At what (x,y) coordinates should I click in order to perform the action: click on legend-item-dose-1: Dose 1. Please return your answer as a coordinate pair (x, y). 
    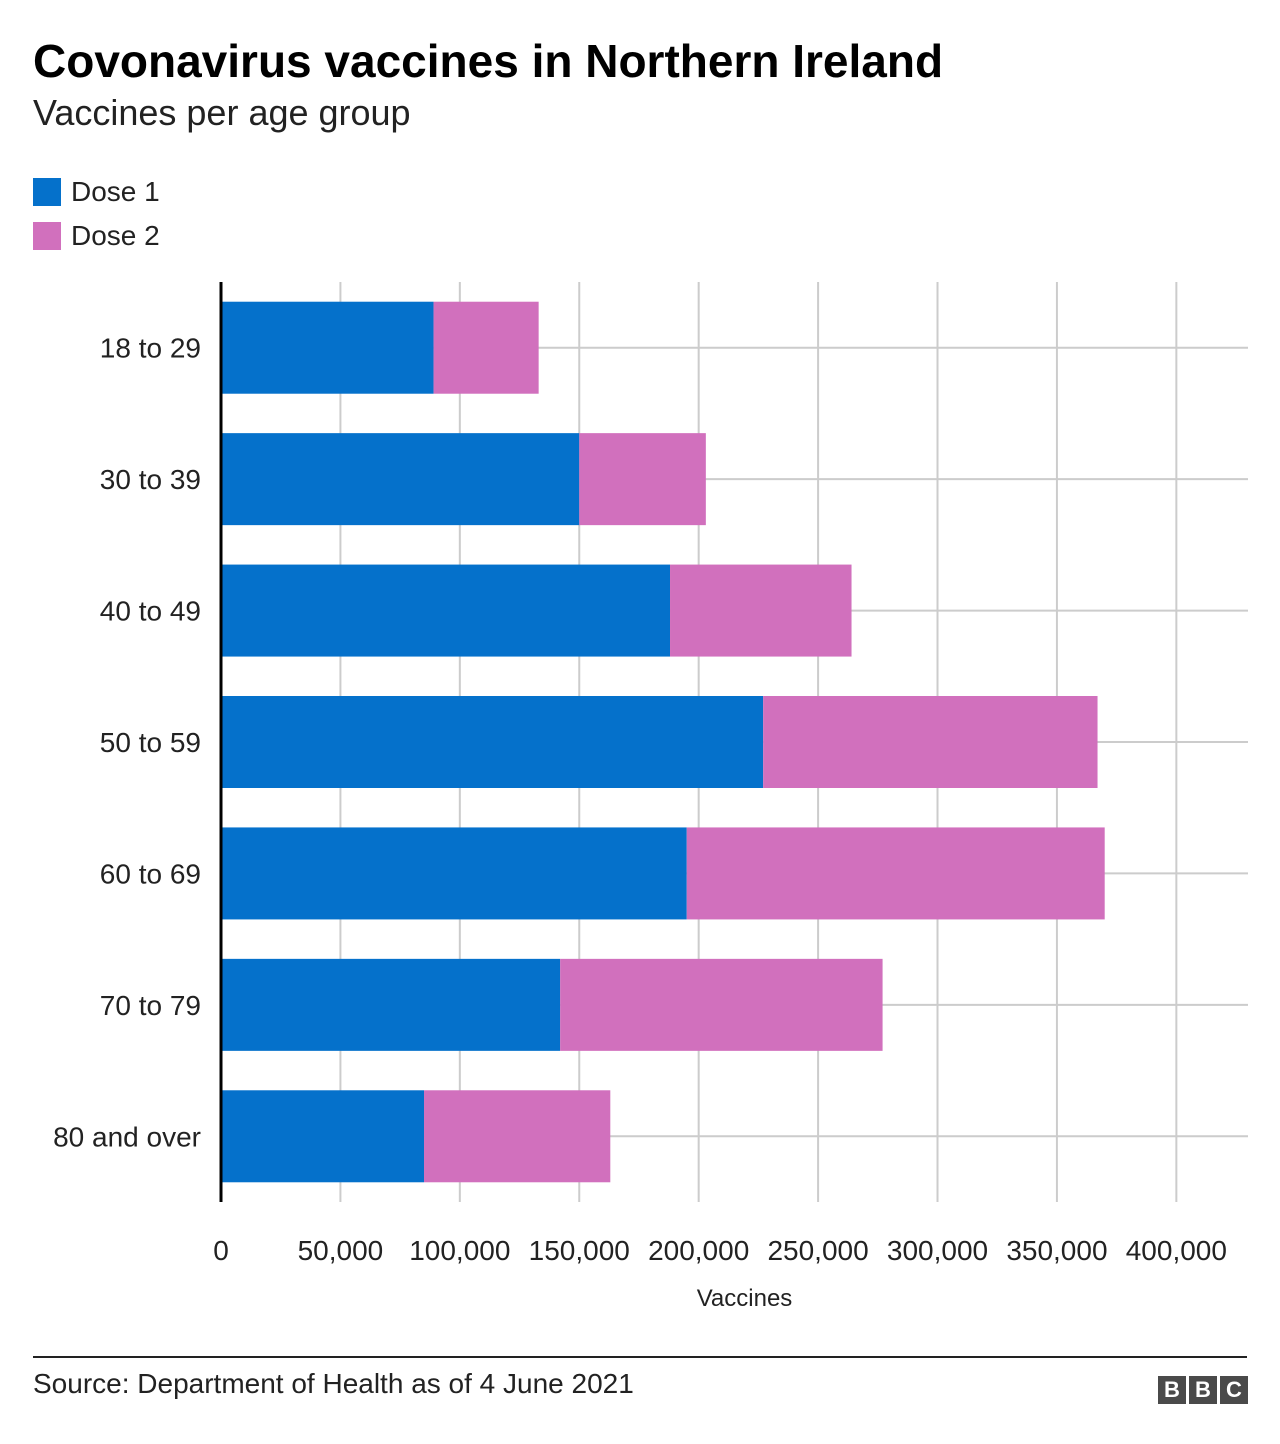
    Looking at the image, I should click on (96, 192).